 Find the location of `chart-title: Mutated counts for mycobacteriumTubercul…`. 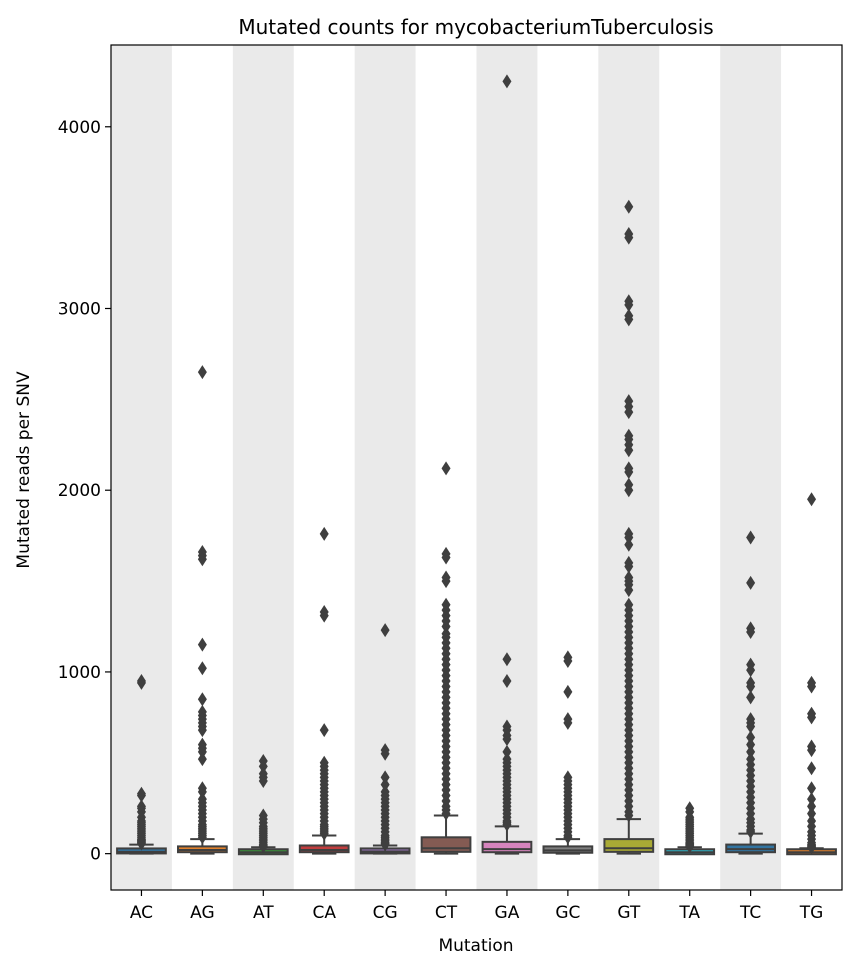

chart-title: Mutated counts for mycobacteriumTubercul… is located at coordinates (475, 27).